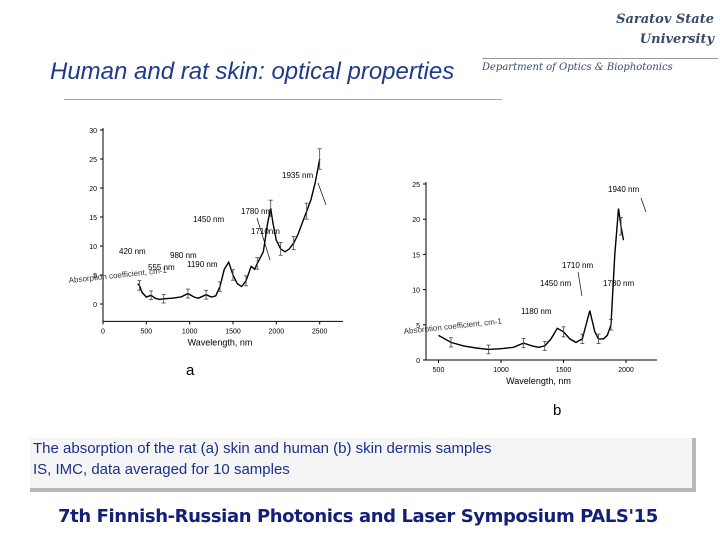  Describe the element at coordinates (536, 311) in the screenshot. I see `peak-annotation-1-4: 1180 nm` at that location.